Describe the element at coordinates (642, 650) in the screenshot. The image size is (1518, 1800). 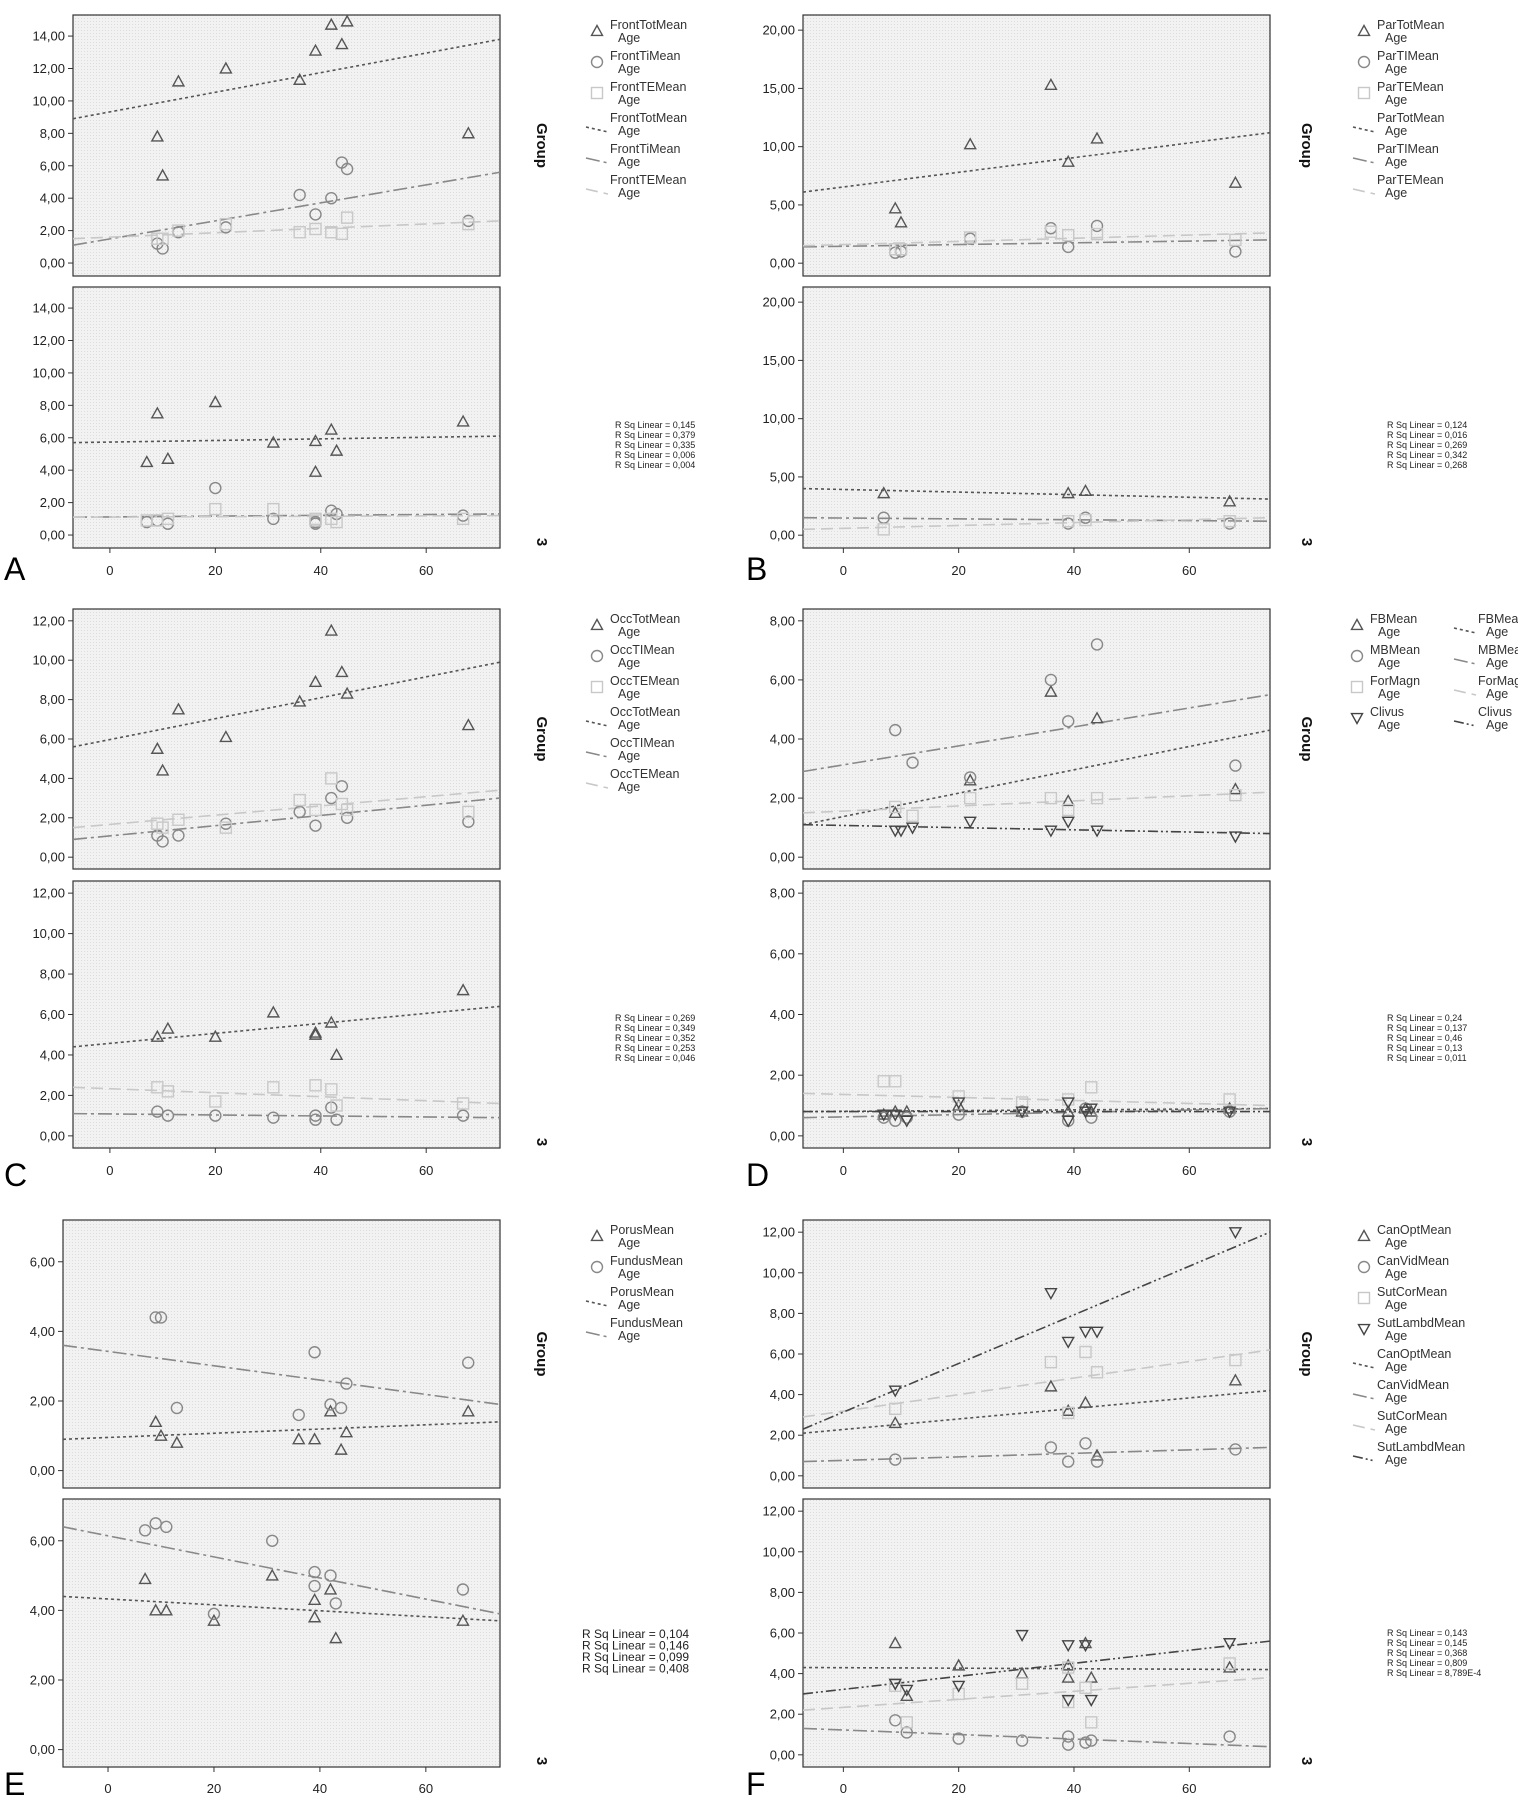
I see `legend-label: OccTIMean` at that location.